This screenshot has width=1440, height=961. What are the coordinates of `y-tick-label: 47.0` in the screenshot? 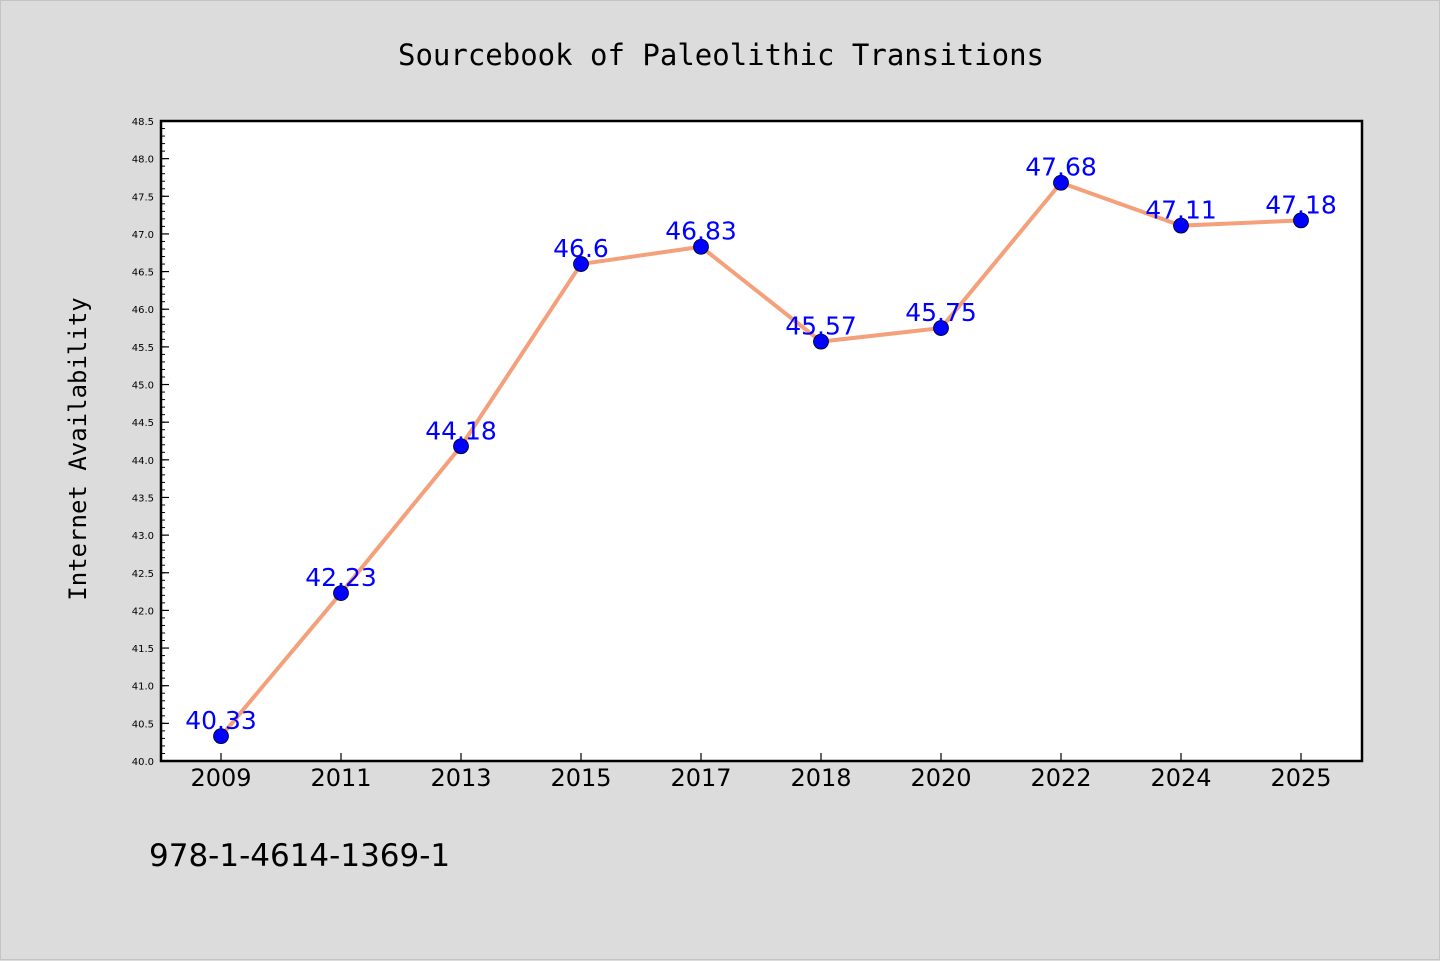 It's located at (143, 235).